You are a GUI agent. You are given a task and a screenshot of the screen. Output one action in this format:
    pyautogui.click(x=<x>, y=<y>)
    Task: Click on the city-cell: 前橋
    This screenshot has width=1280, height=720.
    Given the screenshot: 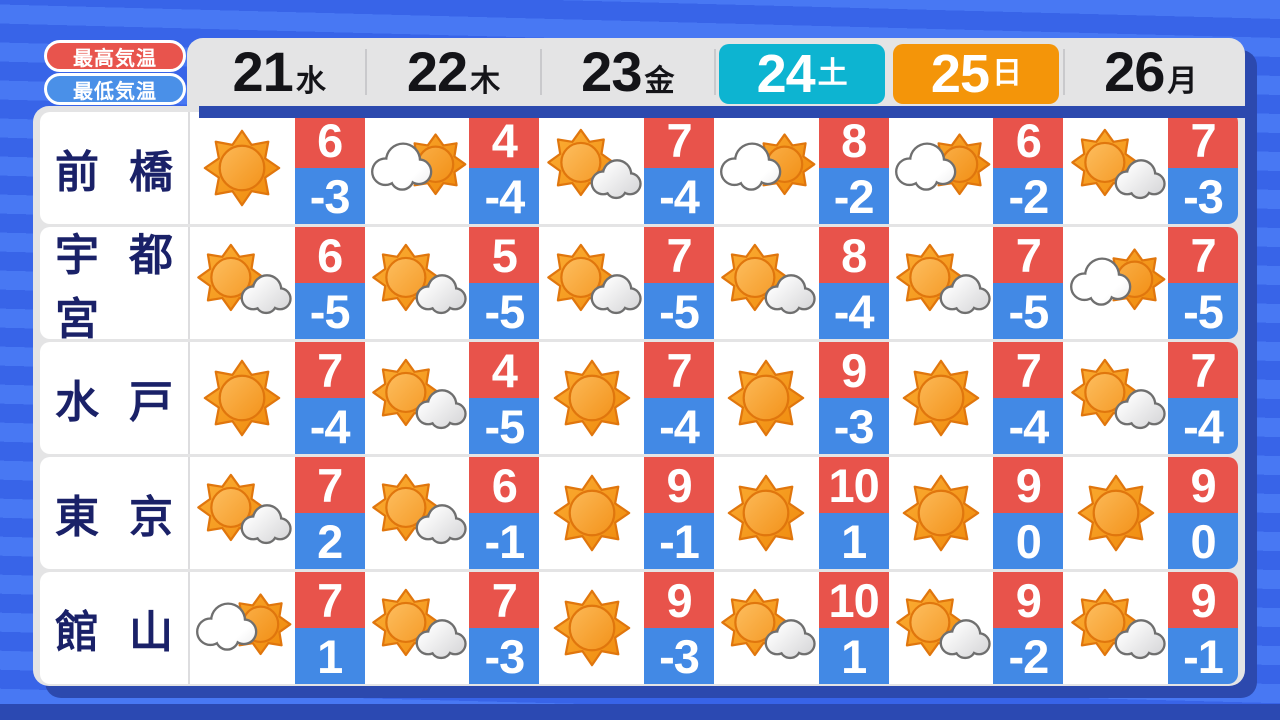 What is the action you would take?
    pyautogui.click(x=115, y=168)
    